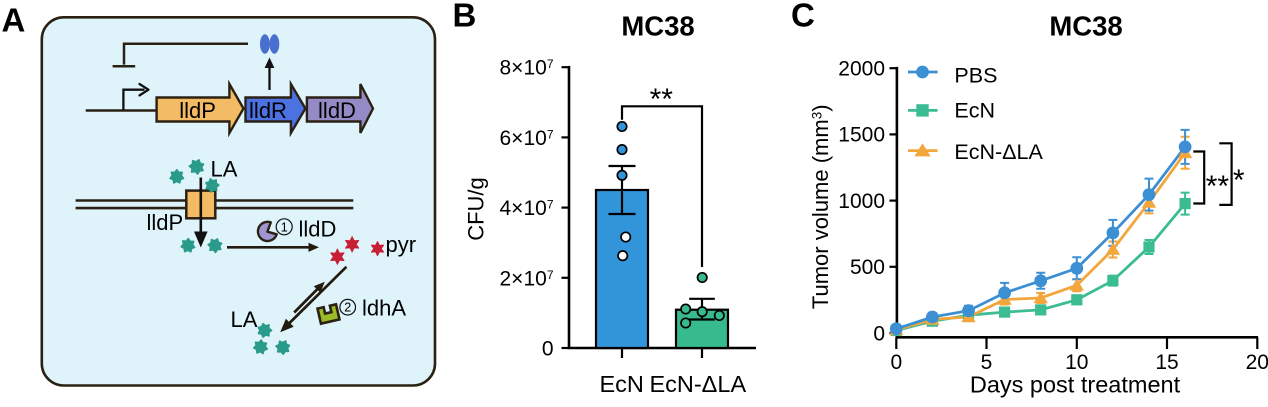 This screenshot has width=1268, height=407. What do you see at coordinates (867, 267) in the screenshot?
I see `svg-text: 500` at bounding box center [867, 267].